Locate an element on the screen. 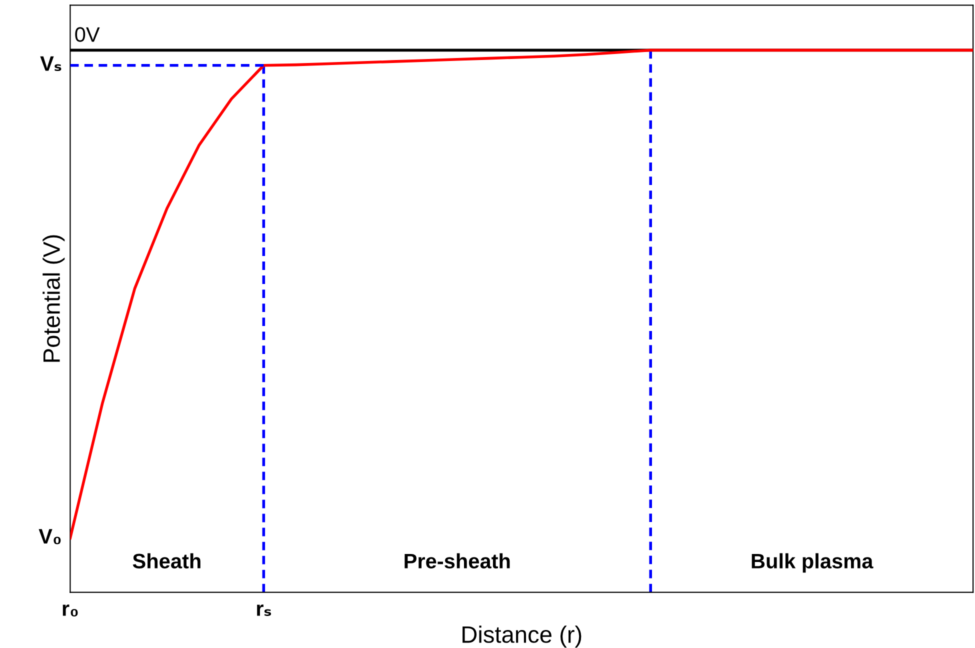 Image resolution: width=975 pixels, height=648 pixels. annotation: Vₛ is located at coordinates (51, 63).